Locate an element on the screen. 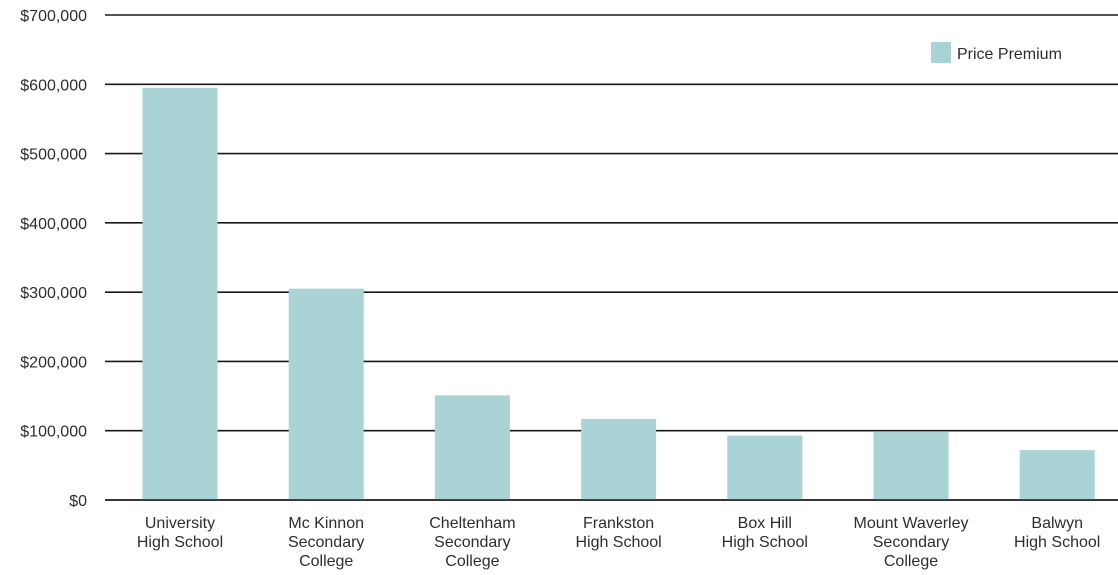  y-tick-label: $700,000 is located at coordinates (53, 16).